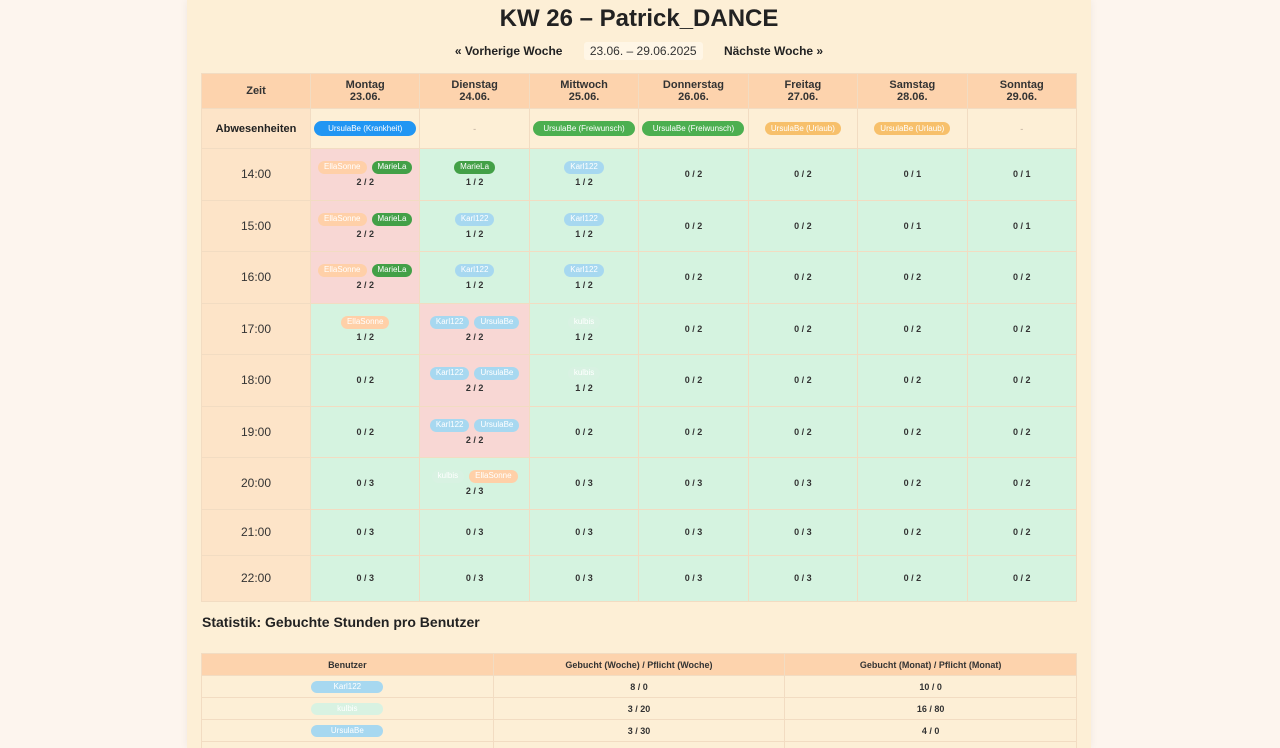 The image size is (1280, 748). I want to click on slot-cell: EllaSonne 1 / 2, so click(365, 328).